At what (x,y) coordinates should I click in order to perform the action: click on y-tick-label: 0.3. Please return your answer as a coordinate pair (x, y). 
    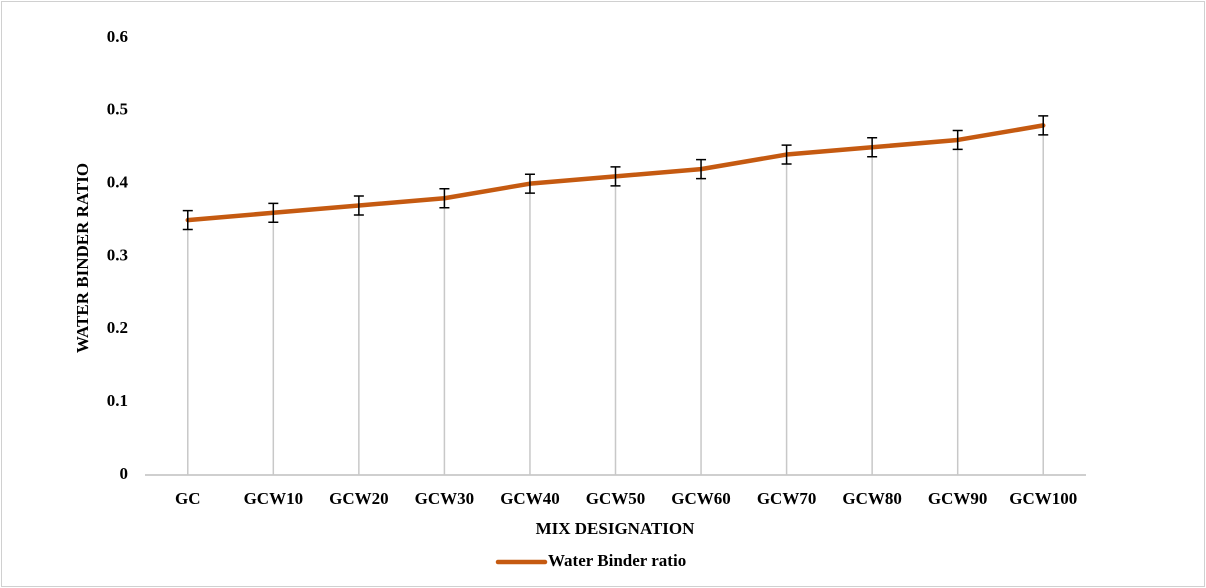
    Looking at the image, I should click on (117, 254).